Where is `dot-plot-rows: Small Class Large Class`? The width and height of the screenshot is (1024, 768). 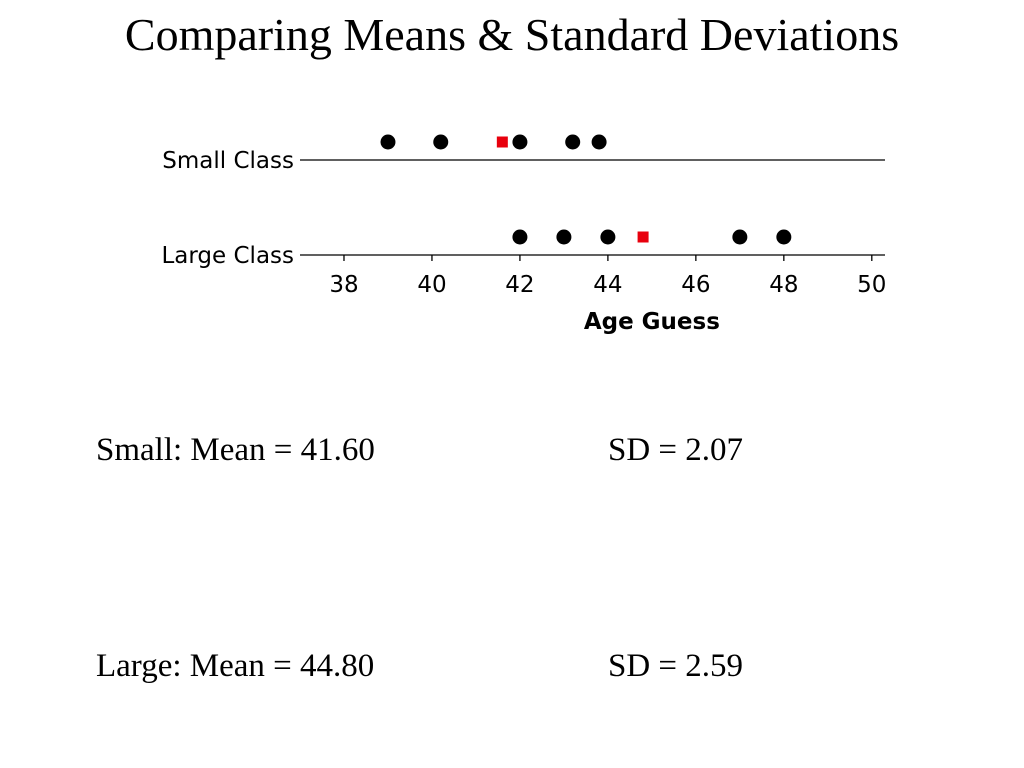 dot-plot-rows: Small Class Large Class is located at coordinates (523, 201).